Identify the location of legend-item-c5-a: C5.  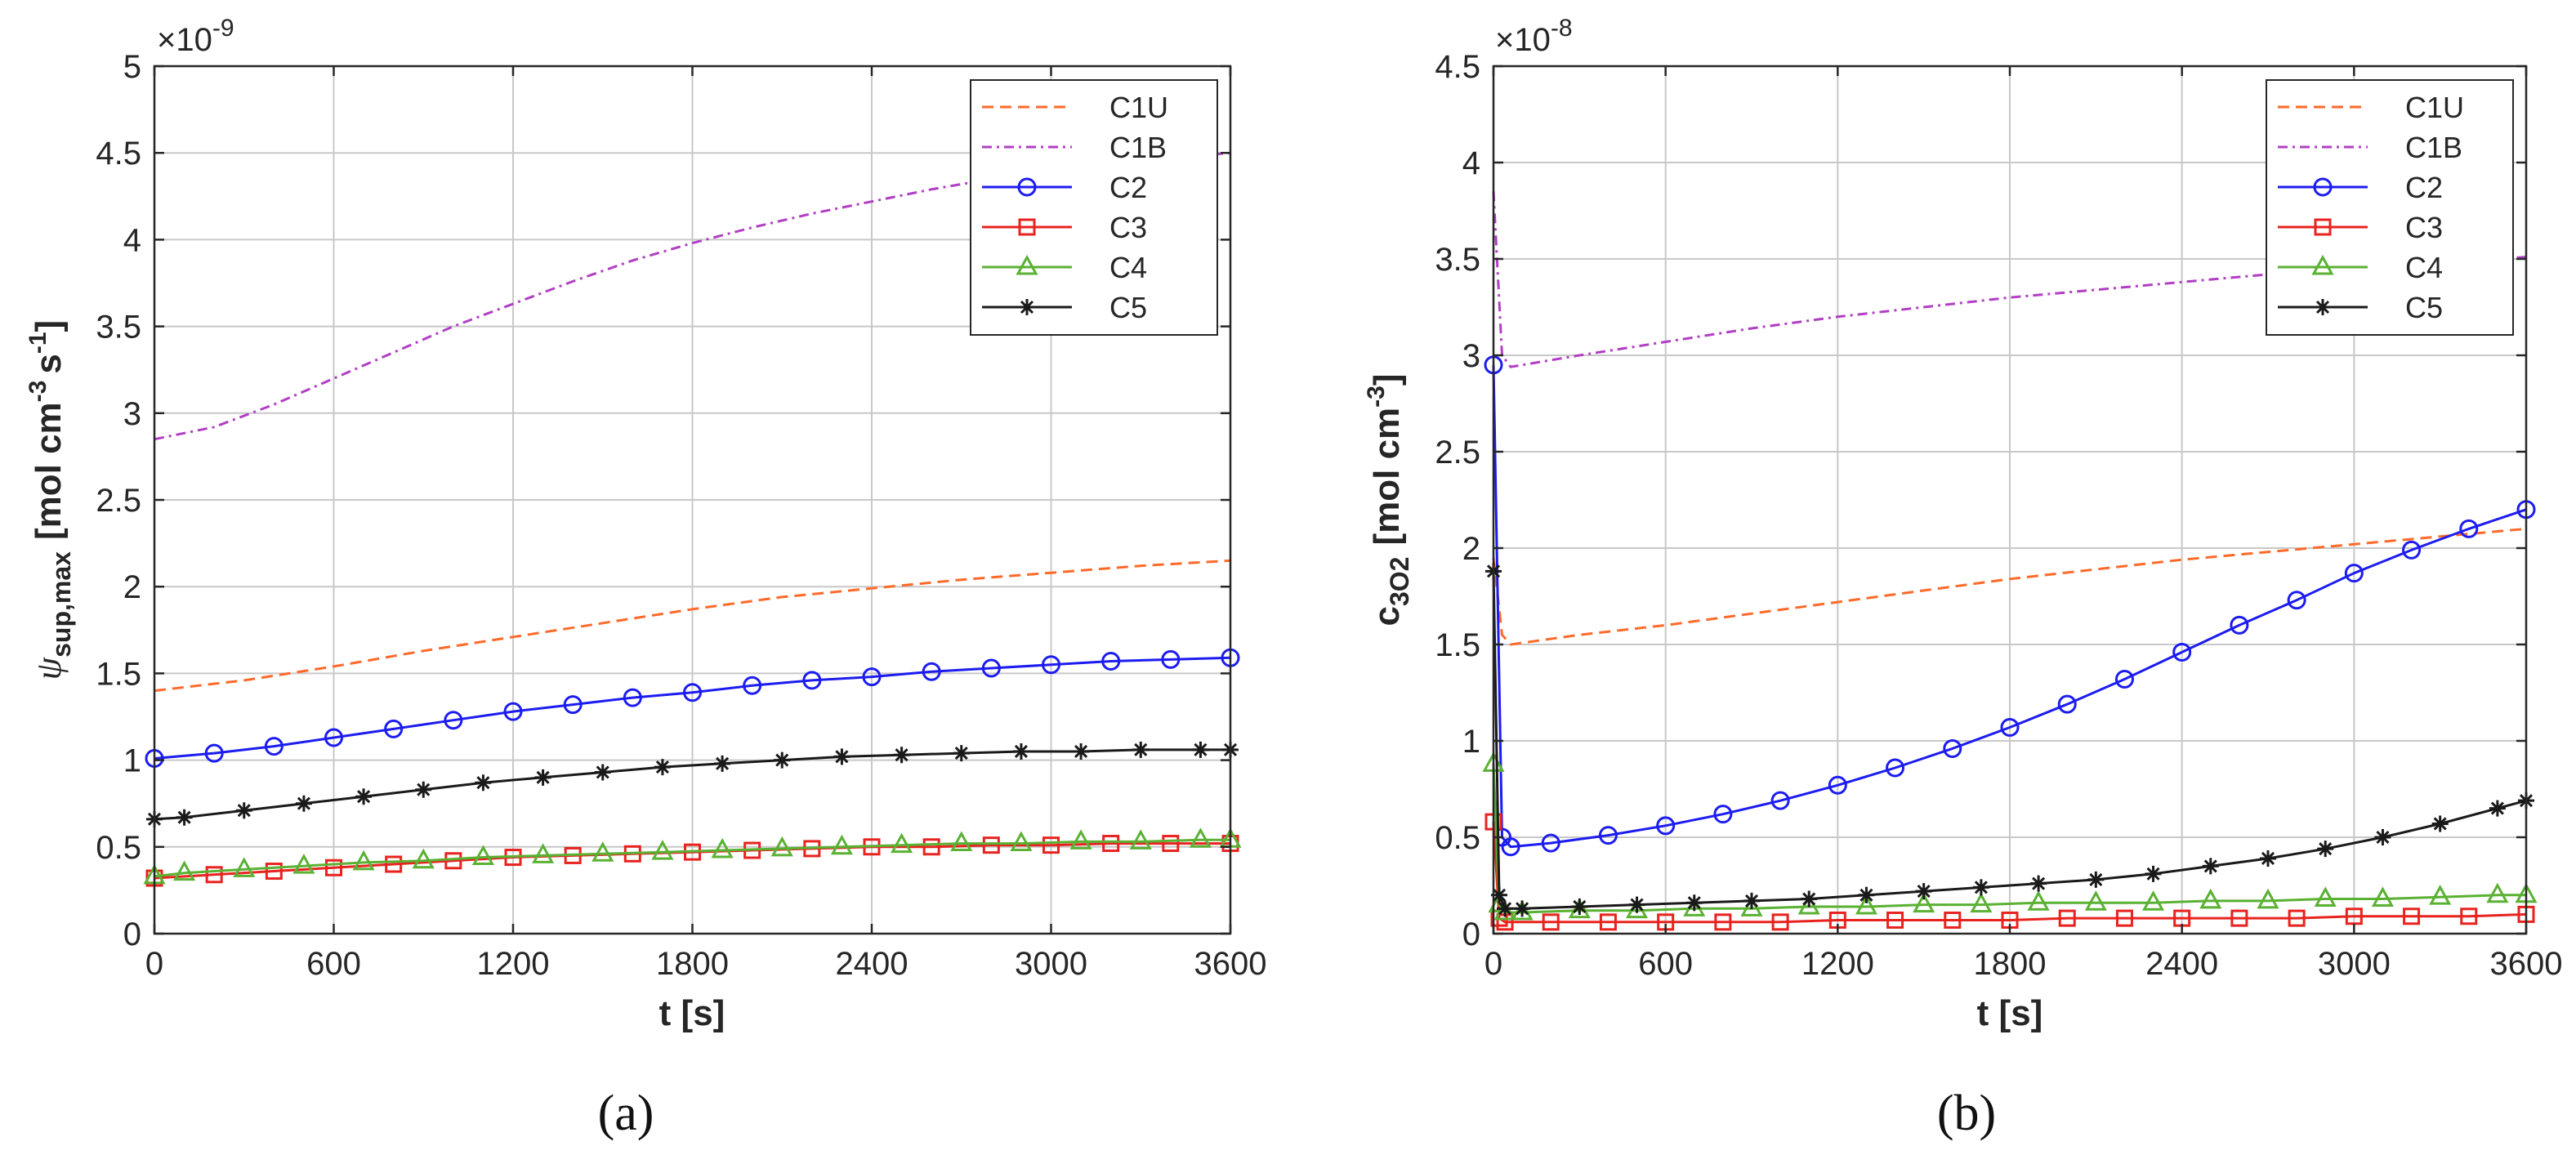
(1065, 307).